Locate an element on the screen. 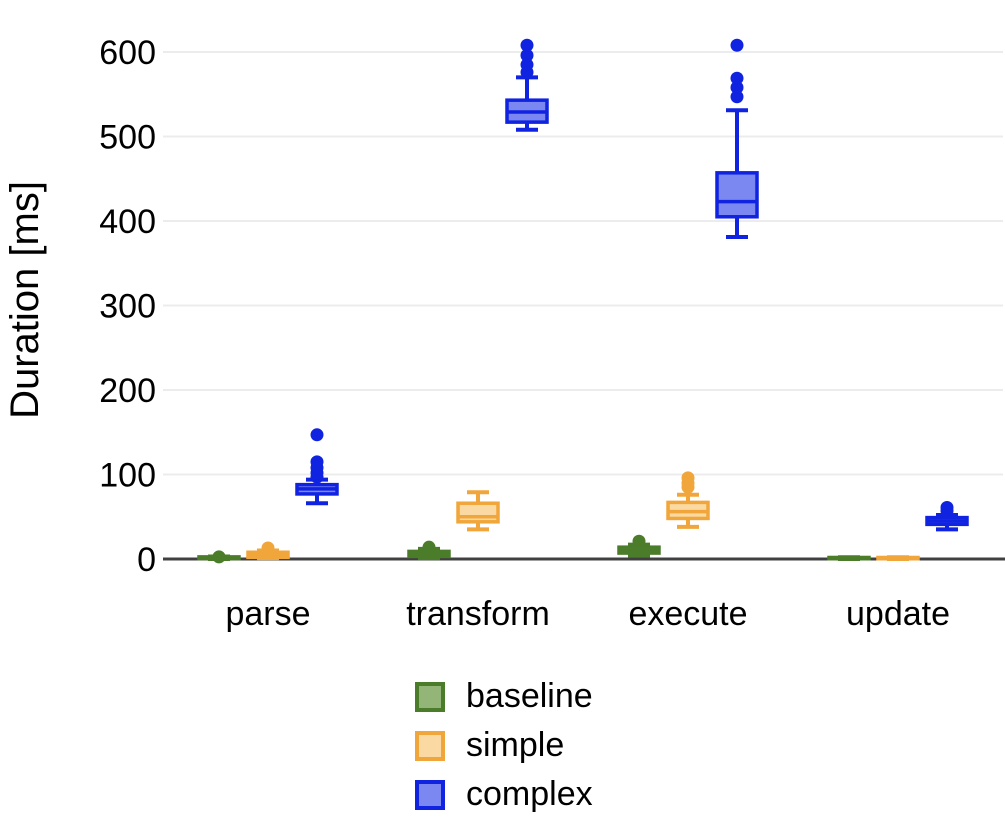  box-complex-execute is located at coordinates (737, 139).